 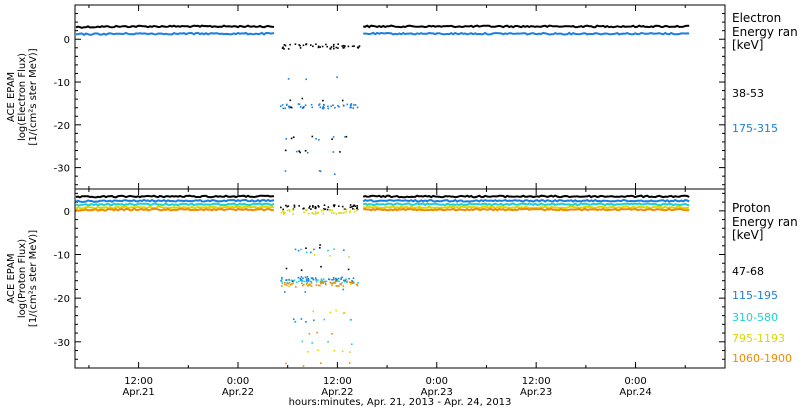 I want to click on legend-title-line: Energy ran, so click(x=765, y=32).